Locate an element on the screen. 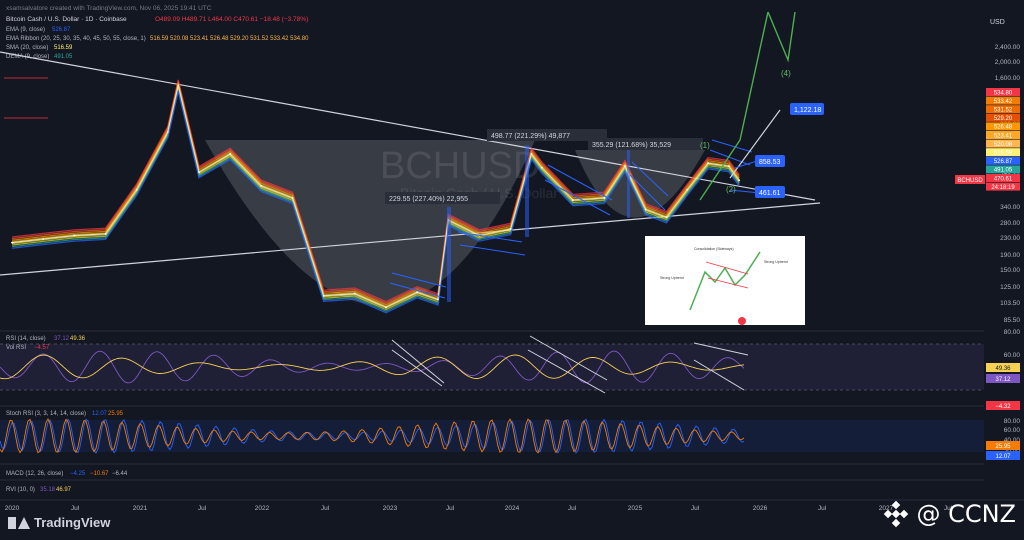  target-mid-badge is located at coordinates (770, 161).